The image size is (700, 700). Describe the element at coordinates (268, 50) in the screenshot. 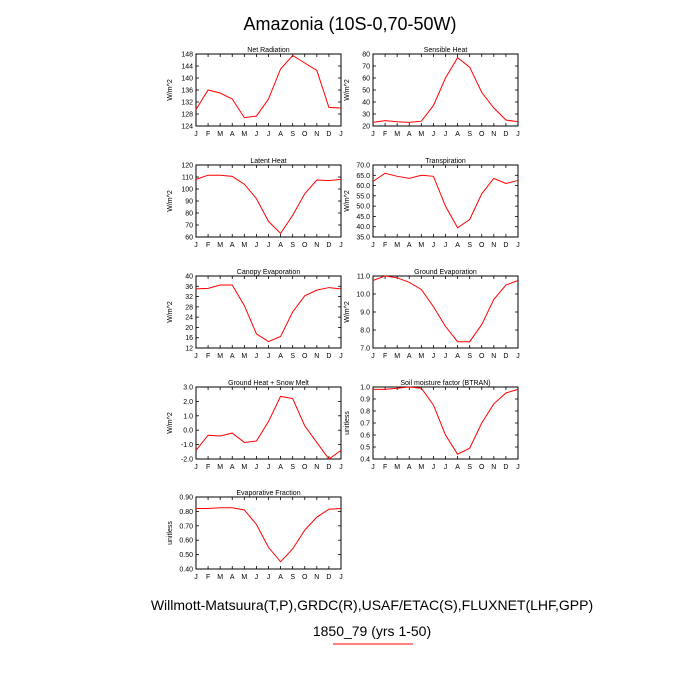

I see `panel-title: Net Radiation` at that location.